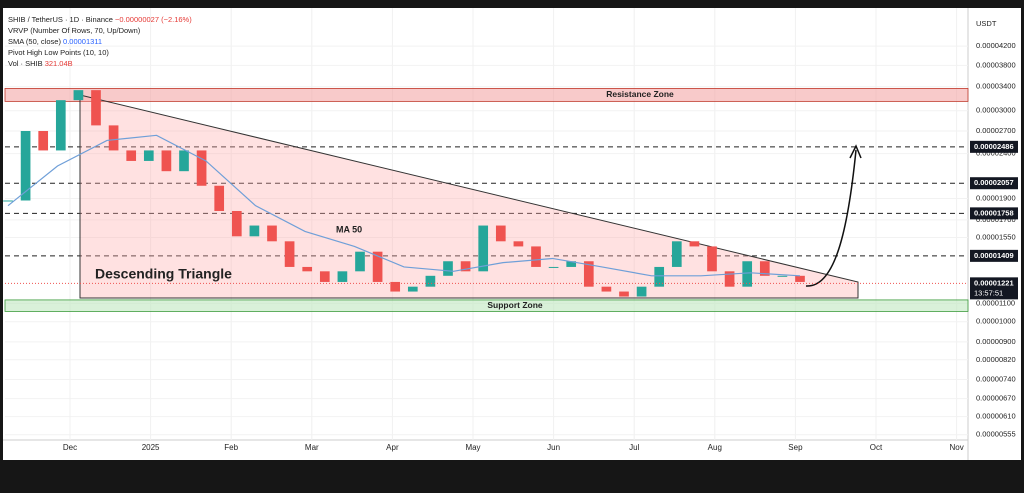 The image size is (1024, 493). What do you see at coordinates (996, 378) in the screenshot?
I see `y-tick-label: 0.00000740` at bounding box center [996, 378].